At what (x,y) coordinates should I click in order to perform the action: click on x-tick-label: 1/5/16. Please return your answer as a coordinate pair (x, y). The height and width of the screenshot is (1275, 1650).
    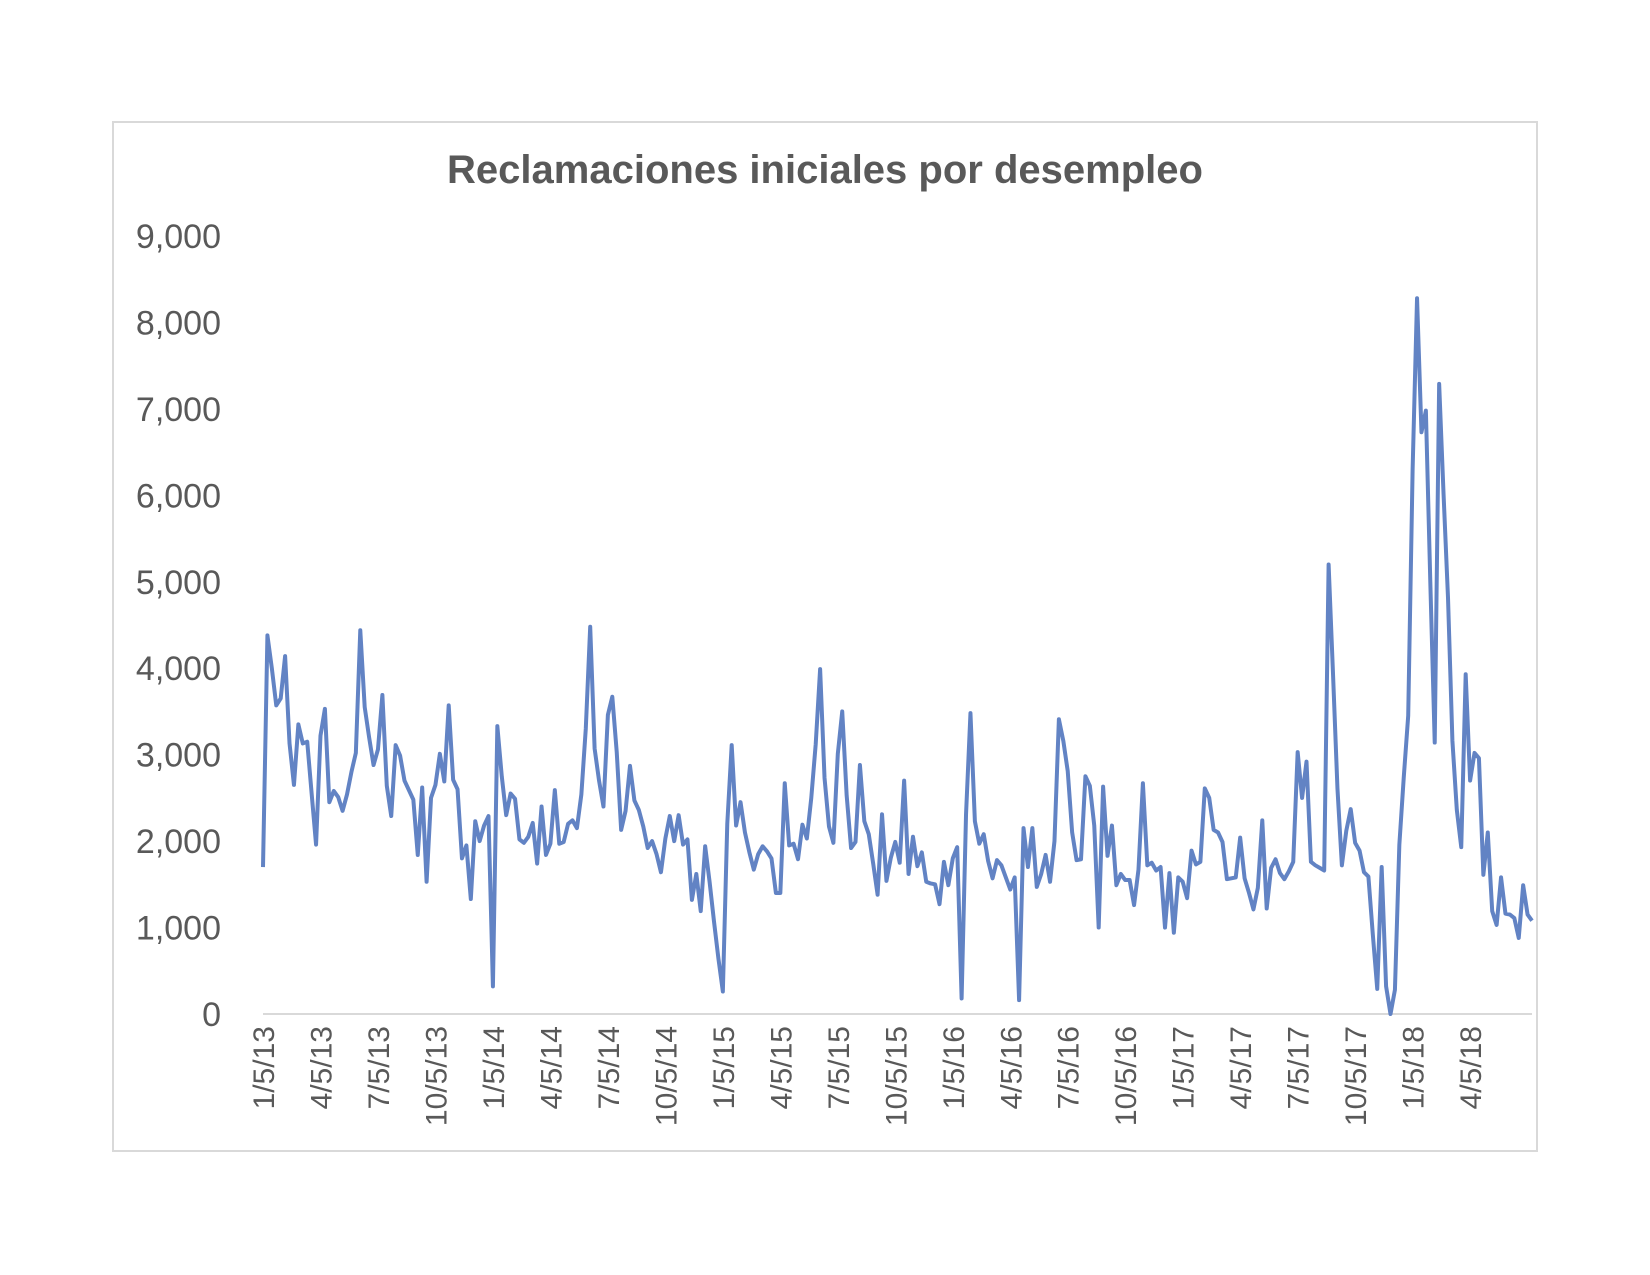
    Looking at the image, I should click on (954, 1067).